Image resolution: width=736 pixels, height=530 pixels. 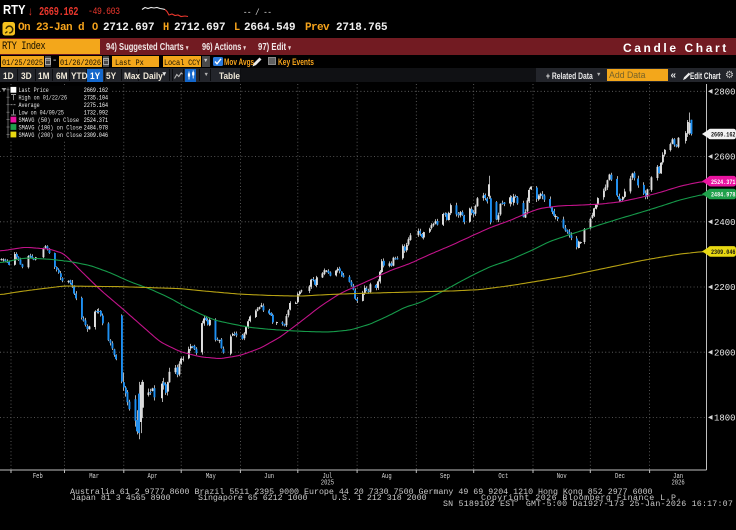 What do you see at coordinates (387, 477) in the screenshot?
I see `svg-text: Aug` at bounding box center [387, 477].